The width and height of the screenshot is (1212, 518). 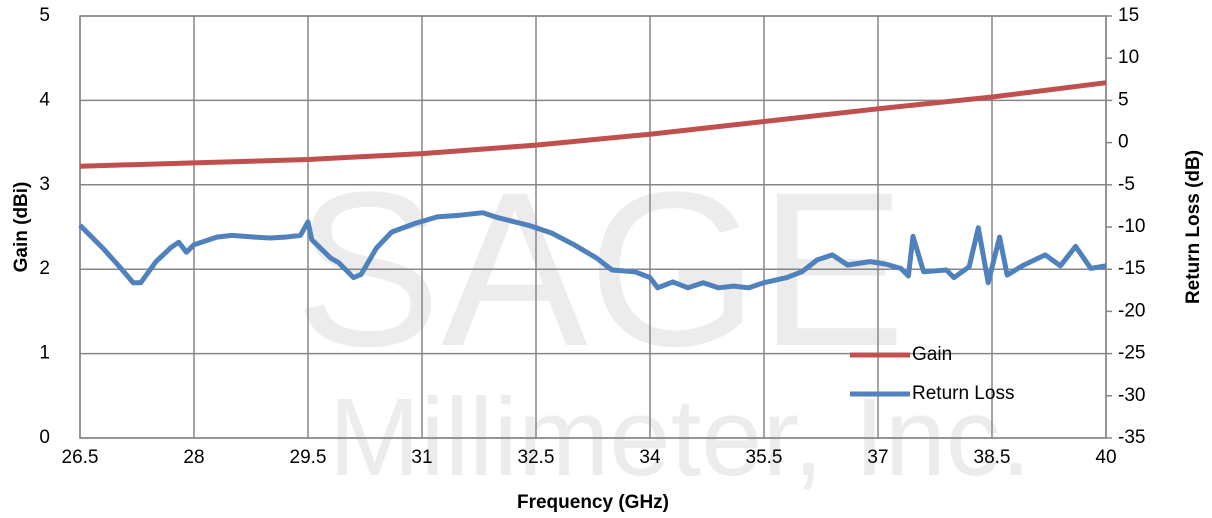 What do you see at coordinates (1131, 437) in the screenshot?
I see `y2-tick-label: -35` at bounding box center [1131, 437].